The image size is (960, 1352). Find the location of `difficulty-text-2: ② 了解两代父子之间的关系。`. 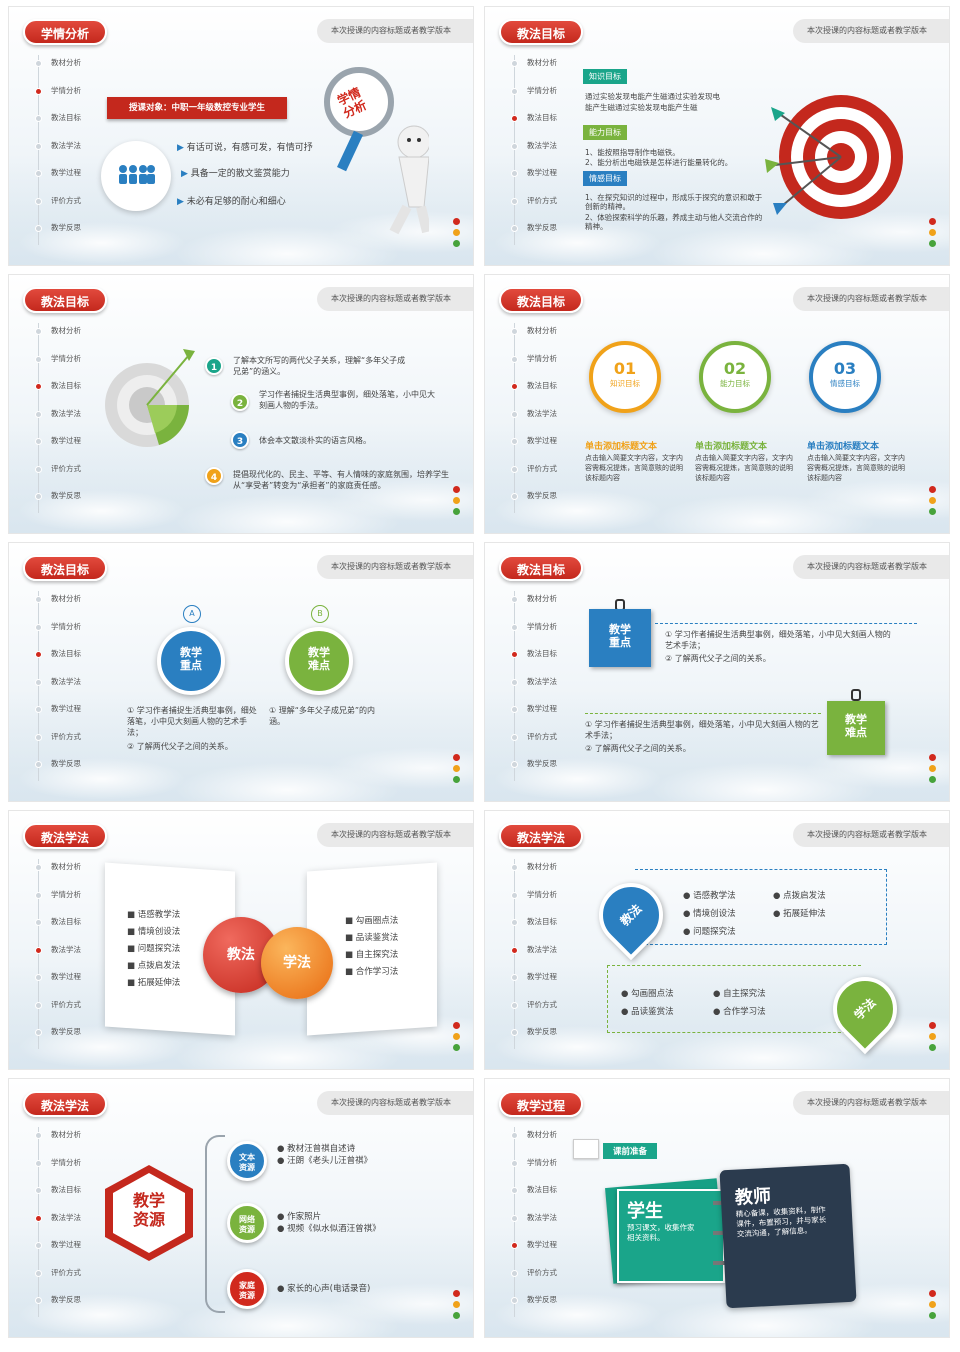

difficulty-text-2: ② 了解两代父子之间的关系。 is located at coordinates (638, 748).